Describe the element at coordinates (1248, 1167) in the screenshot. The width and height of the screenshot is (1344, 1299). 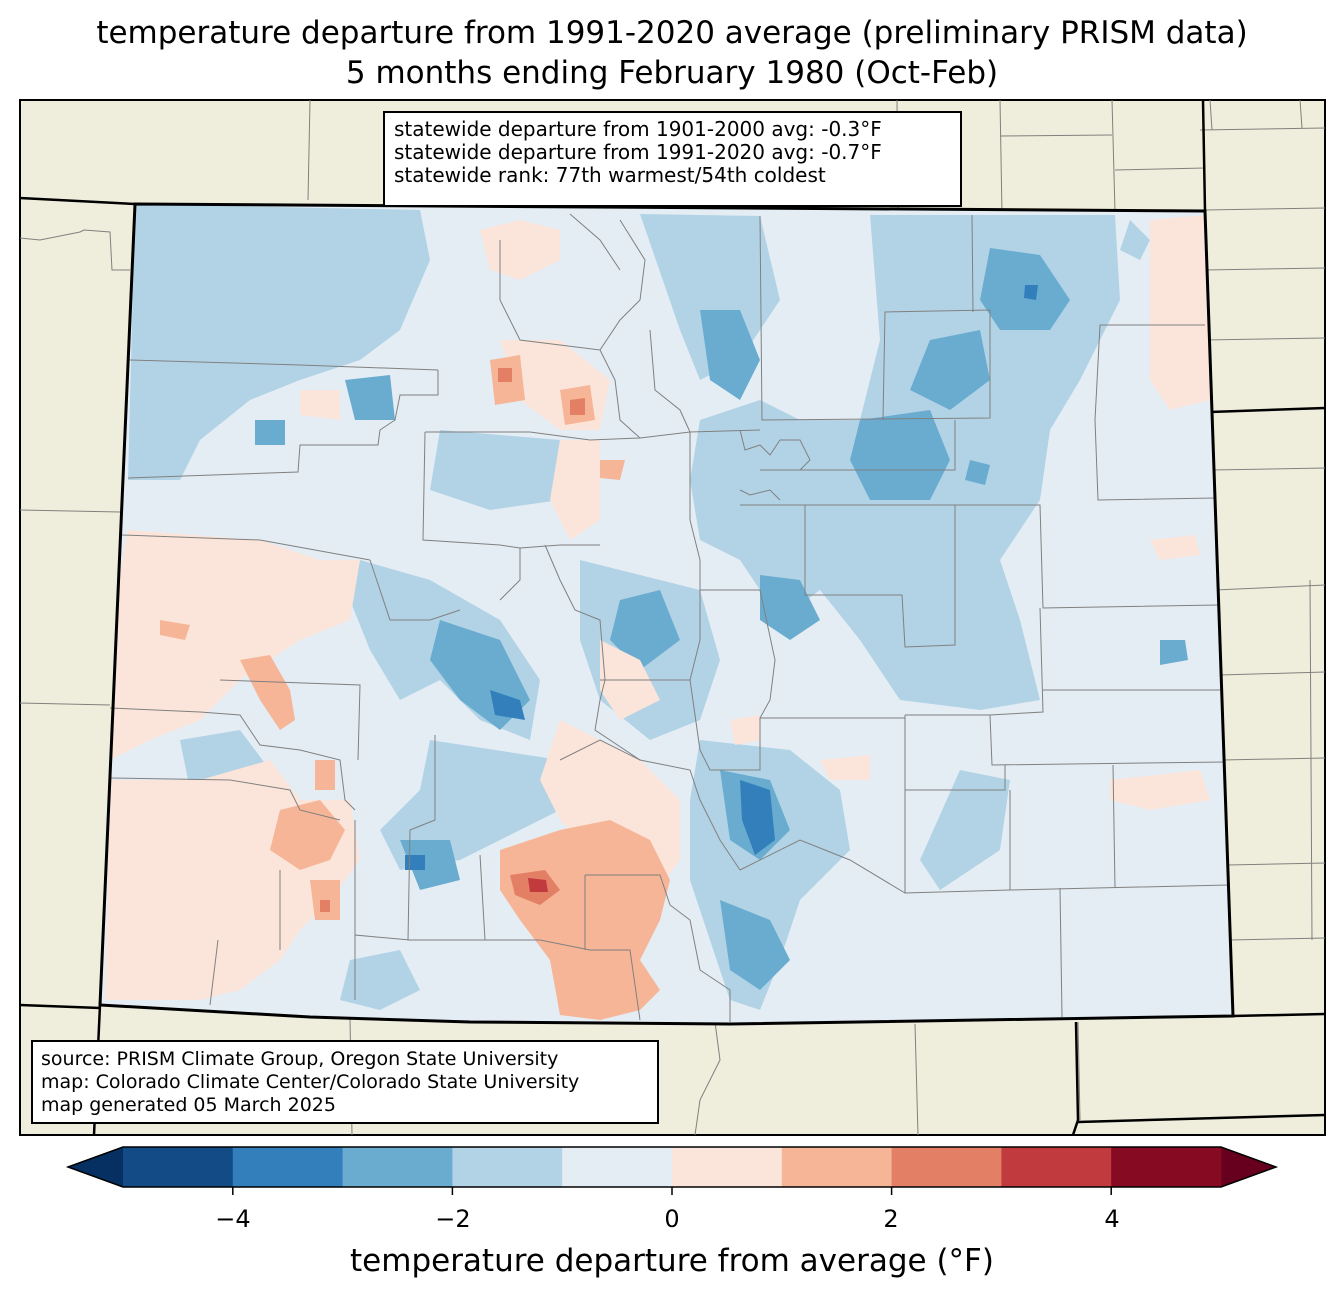
I see `colorbar-over-arrow` at that location.